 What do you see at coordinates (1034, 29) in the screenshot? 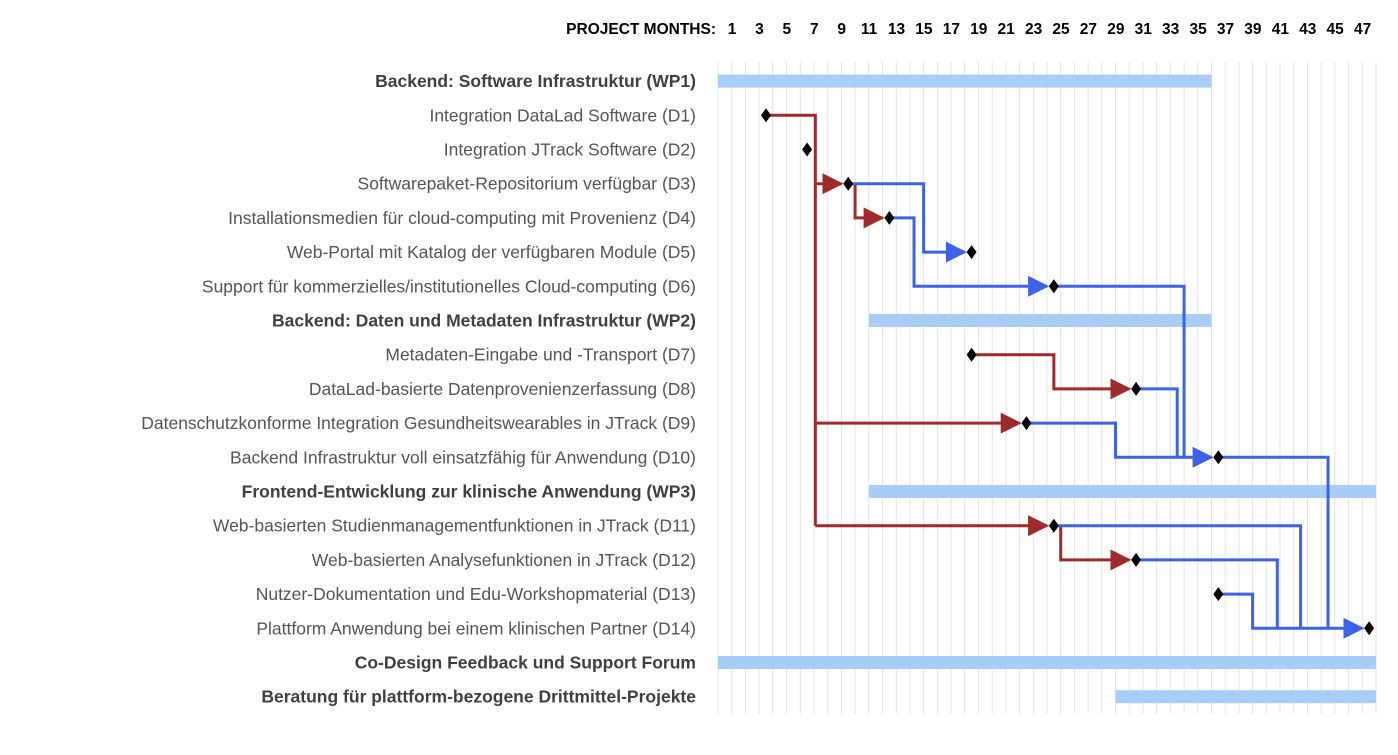
I see `axis-tick-label: 23` at bounding box center [1034, 29].